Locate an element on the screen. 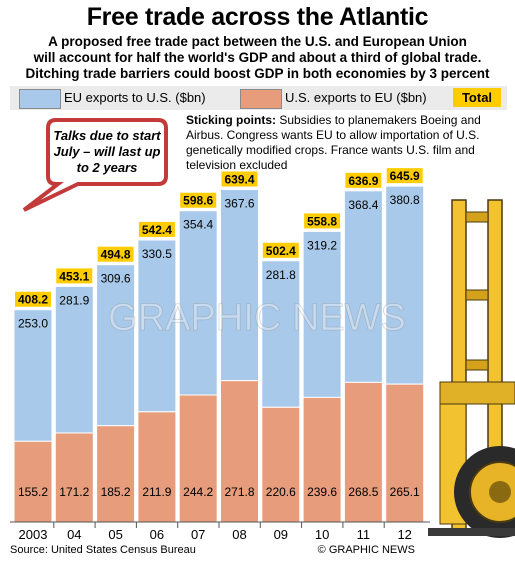 The width and height of the screenshot is (515, 563). bar-us-2003 is located at coordinates (33, 481).